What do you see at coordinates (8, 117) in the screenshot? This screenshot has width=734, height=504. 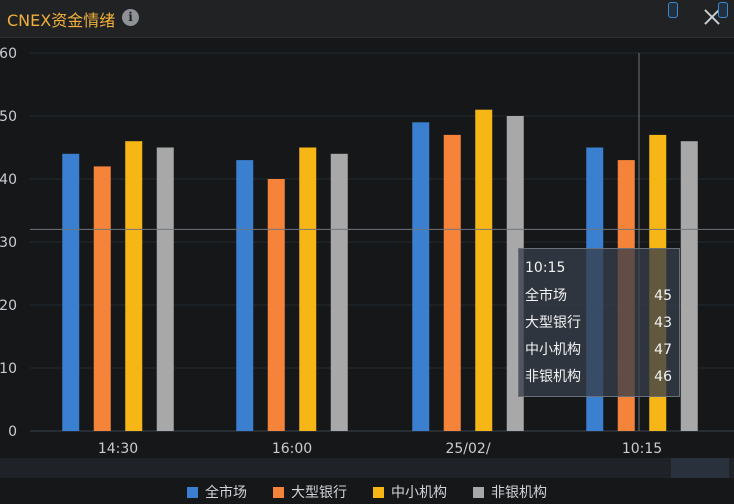 I see `y-tick-label: 50` at bounding box center [8, 117].